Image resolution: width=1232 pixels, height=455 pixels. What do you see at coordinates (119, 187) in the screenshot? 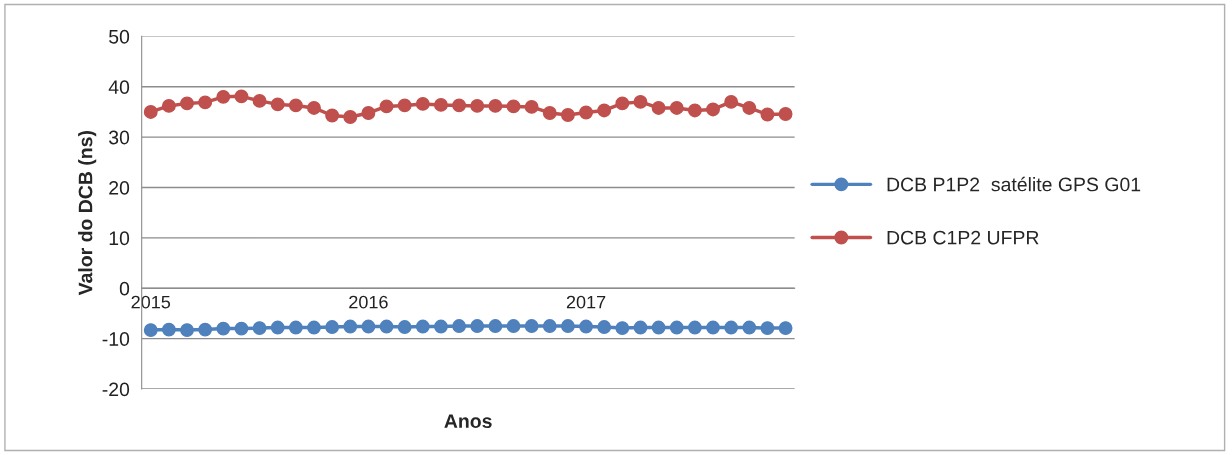
I see `y-tick-label: 20` at bounding box center [119, 187].